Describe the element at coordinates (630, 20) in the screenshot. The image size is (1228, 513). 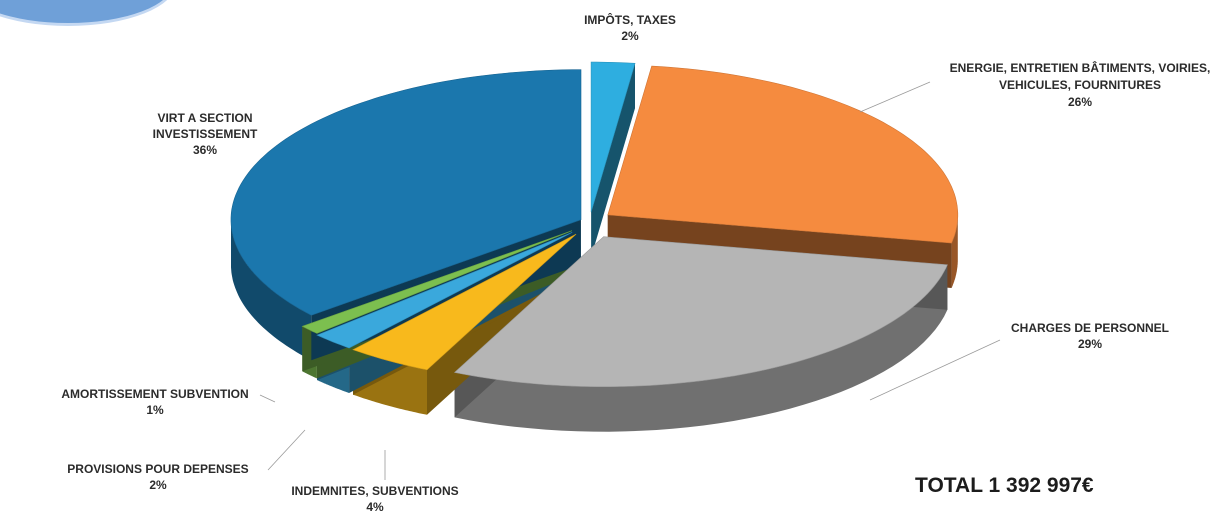
I see `slice-label-impots-name: IMPÔTS, TAXES` at that location.